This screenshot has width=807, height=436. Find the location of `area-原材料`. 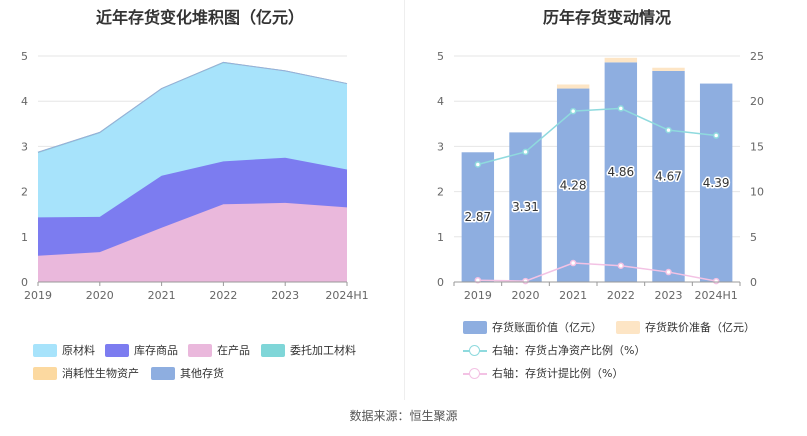

area-原材料 is located at coordinates (192, 140).